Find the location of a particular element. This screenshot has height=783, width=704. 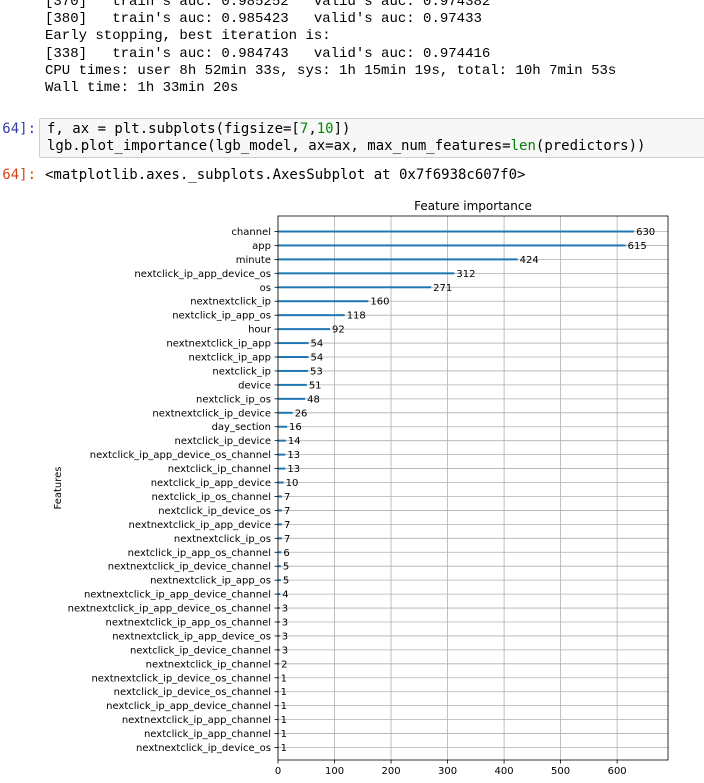

category-label: nextclick_ip_app_device is located at coordinates (211, 483).